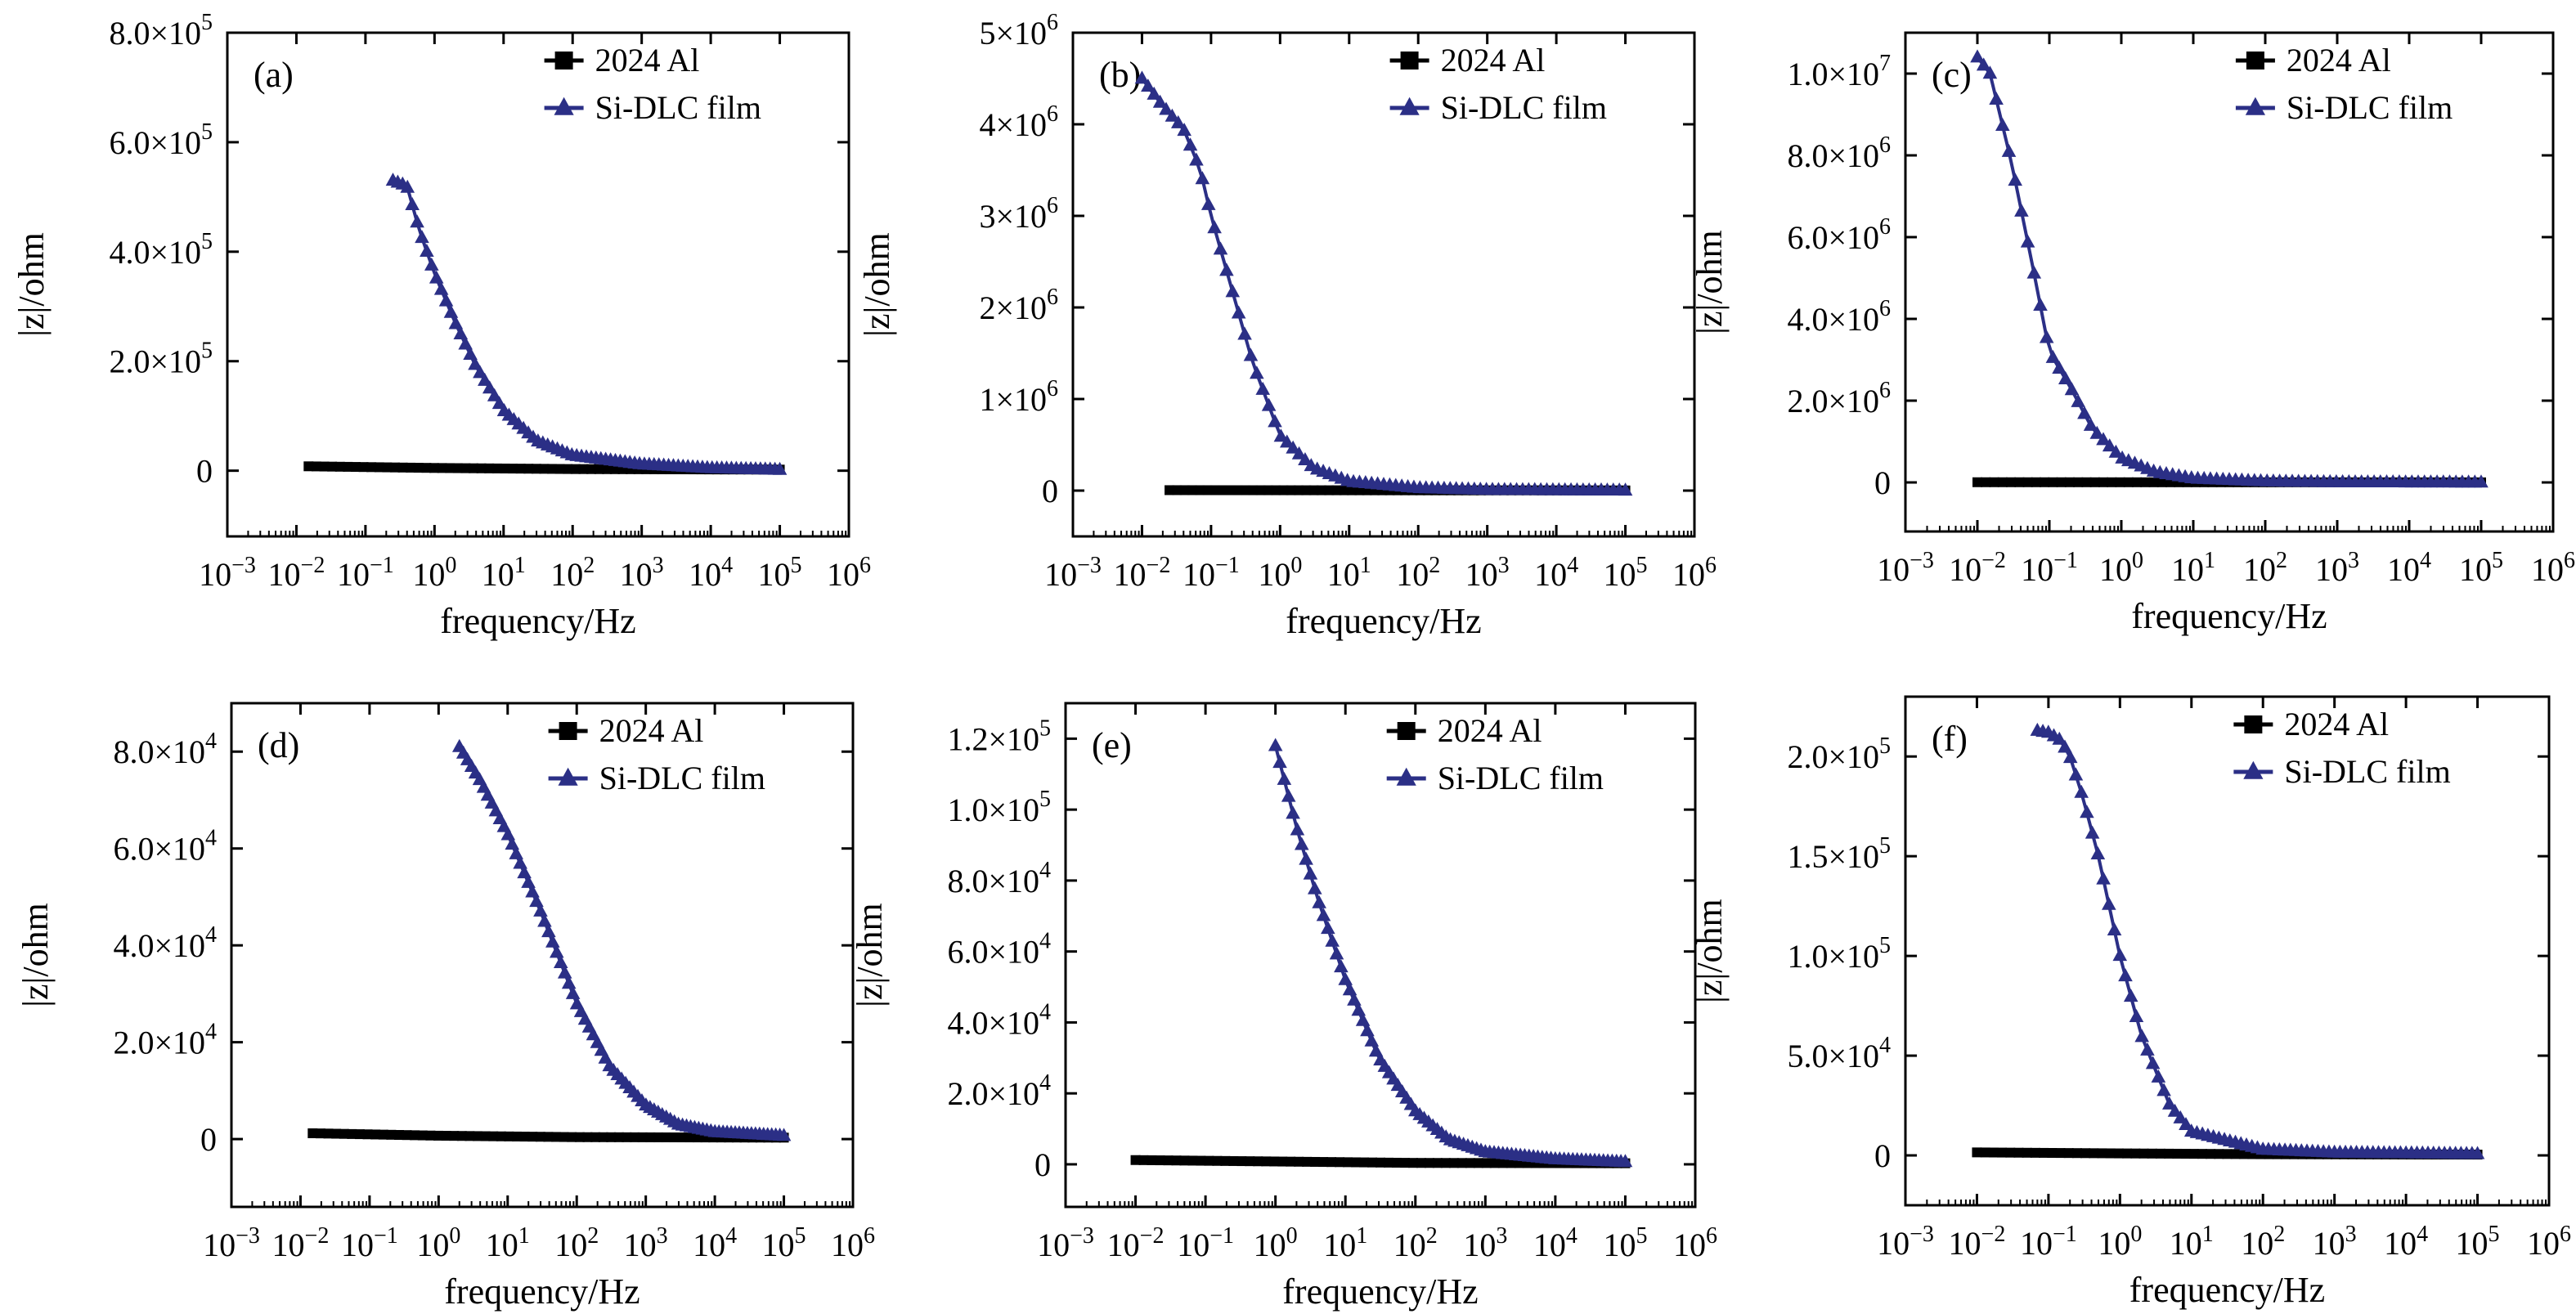  I want to click on x-tick-label: 10¹, so click(2193, 568).